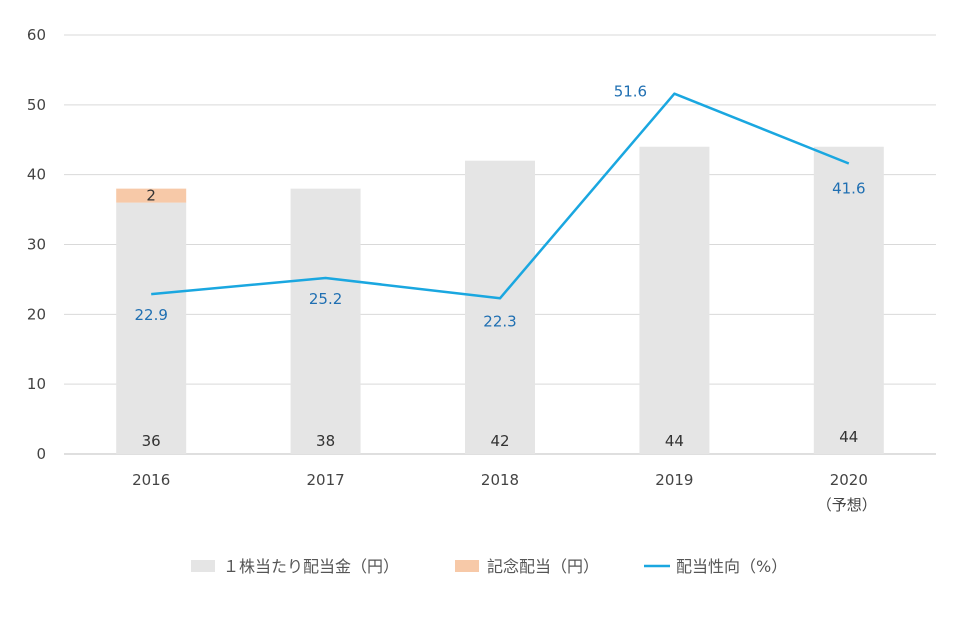  Describe the element at coordinates (325, 441) in the screenshot. I see `bar-value-label: 38` at that location.